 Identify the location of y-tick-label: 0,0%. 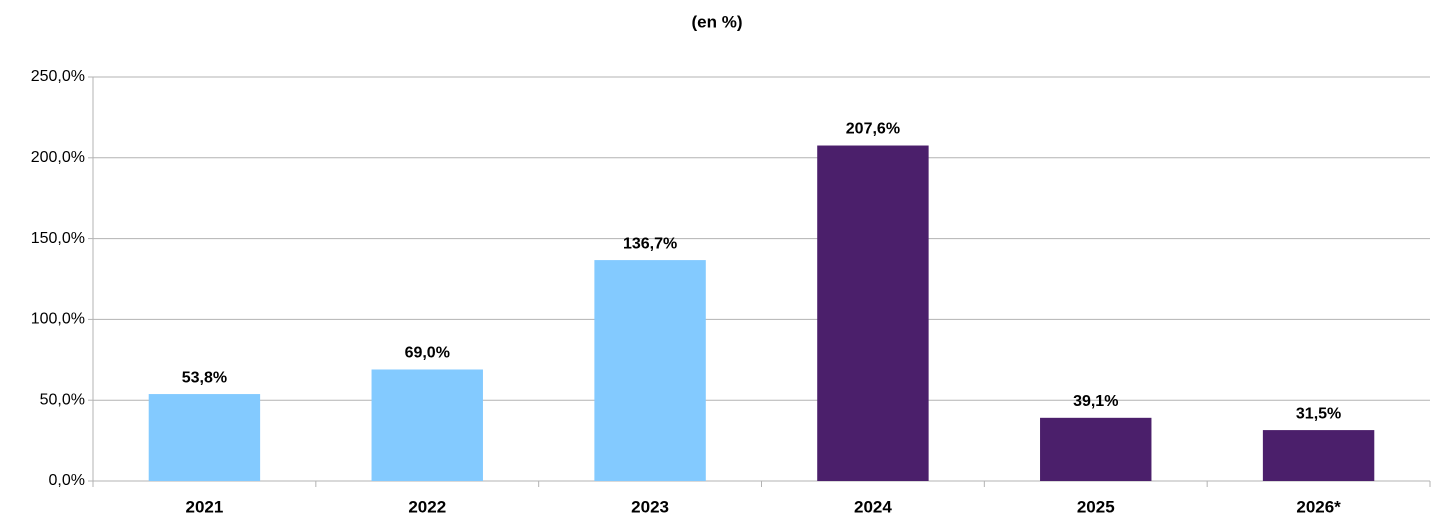
(67, 480).